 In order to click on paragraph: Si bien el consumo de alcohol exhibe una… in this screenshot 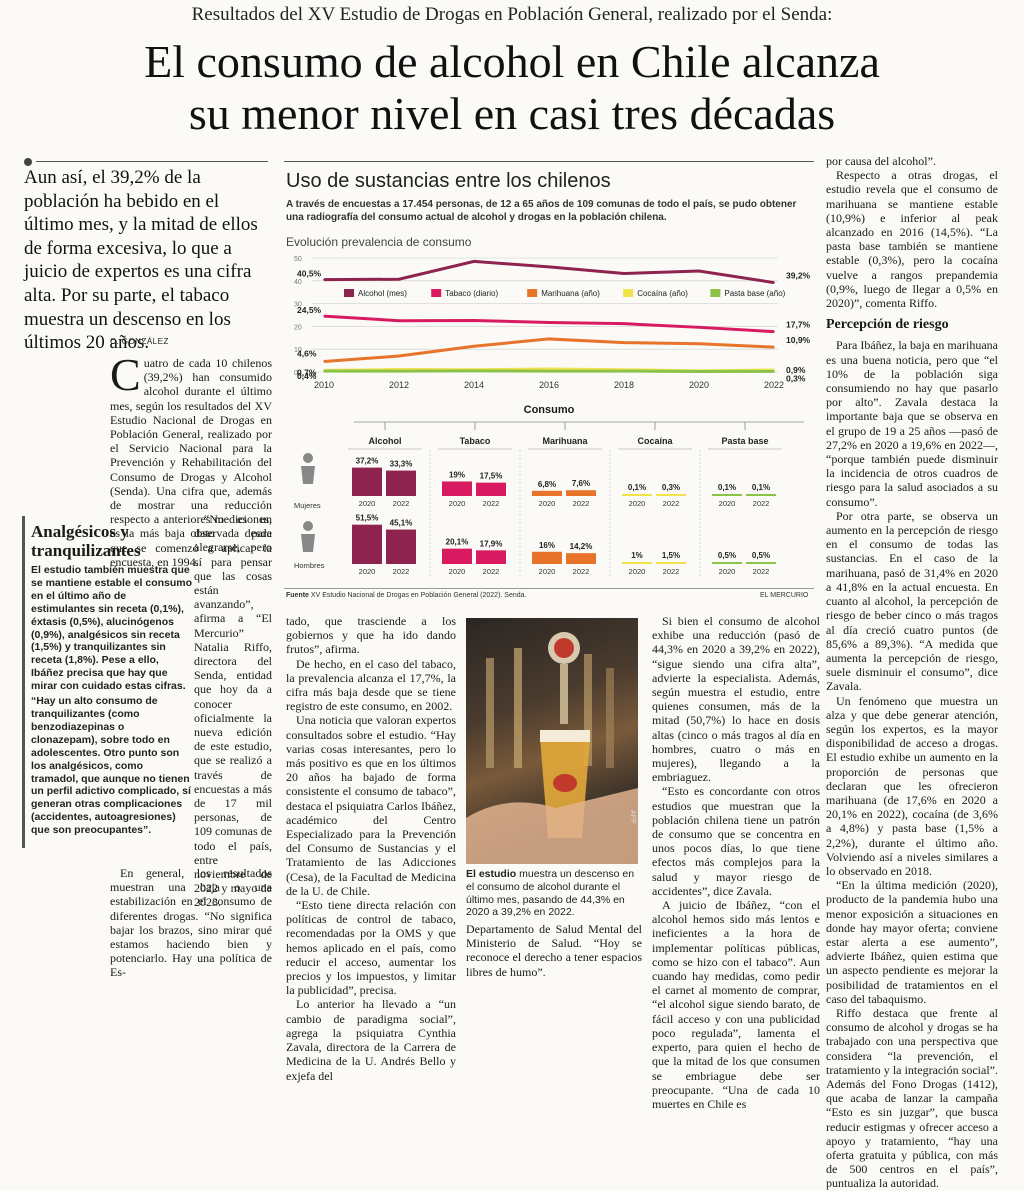, I will do `click(736, 699)`.